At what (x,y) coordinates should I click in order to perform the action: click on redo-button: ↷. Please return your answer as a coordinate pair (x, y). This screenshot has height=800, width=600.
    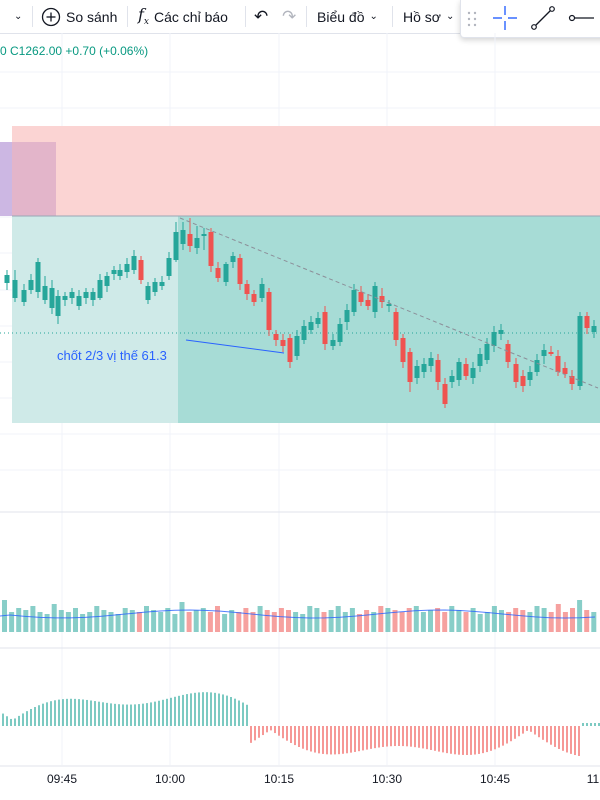
    Looking at the image, I should click on (289, 16).